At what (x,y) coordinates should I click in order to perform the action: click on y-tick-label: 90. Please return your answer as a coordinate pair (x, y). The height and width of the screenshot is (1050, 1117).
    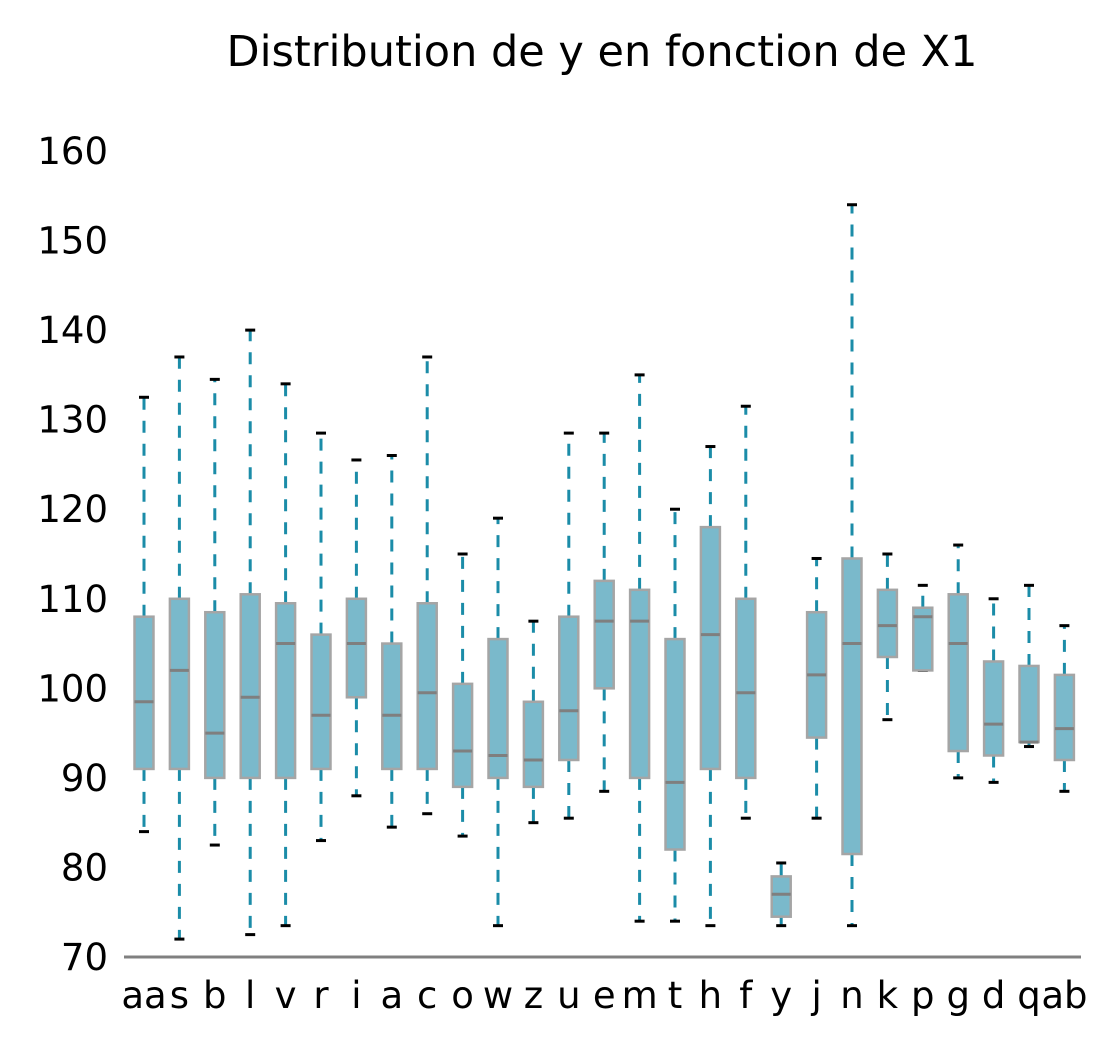
    Looking at the image, I should click on (84, 778).